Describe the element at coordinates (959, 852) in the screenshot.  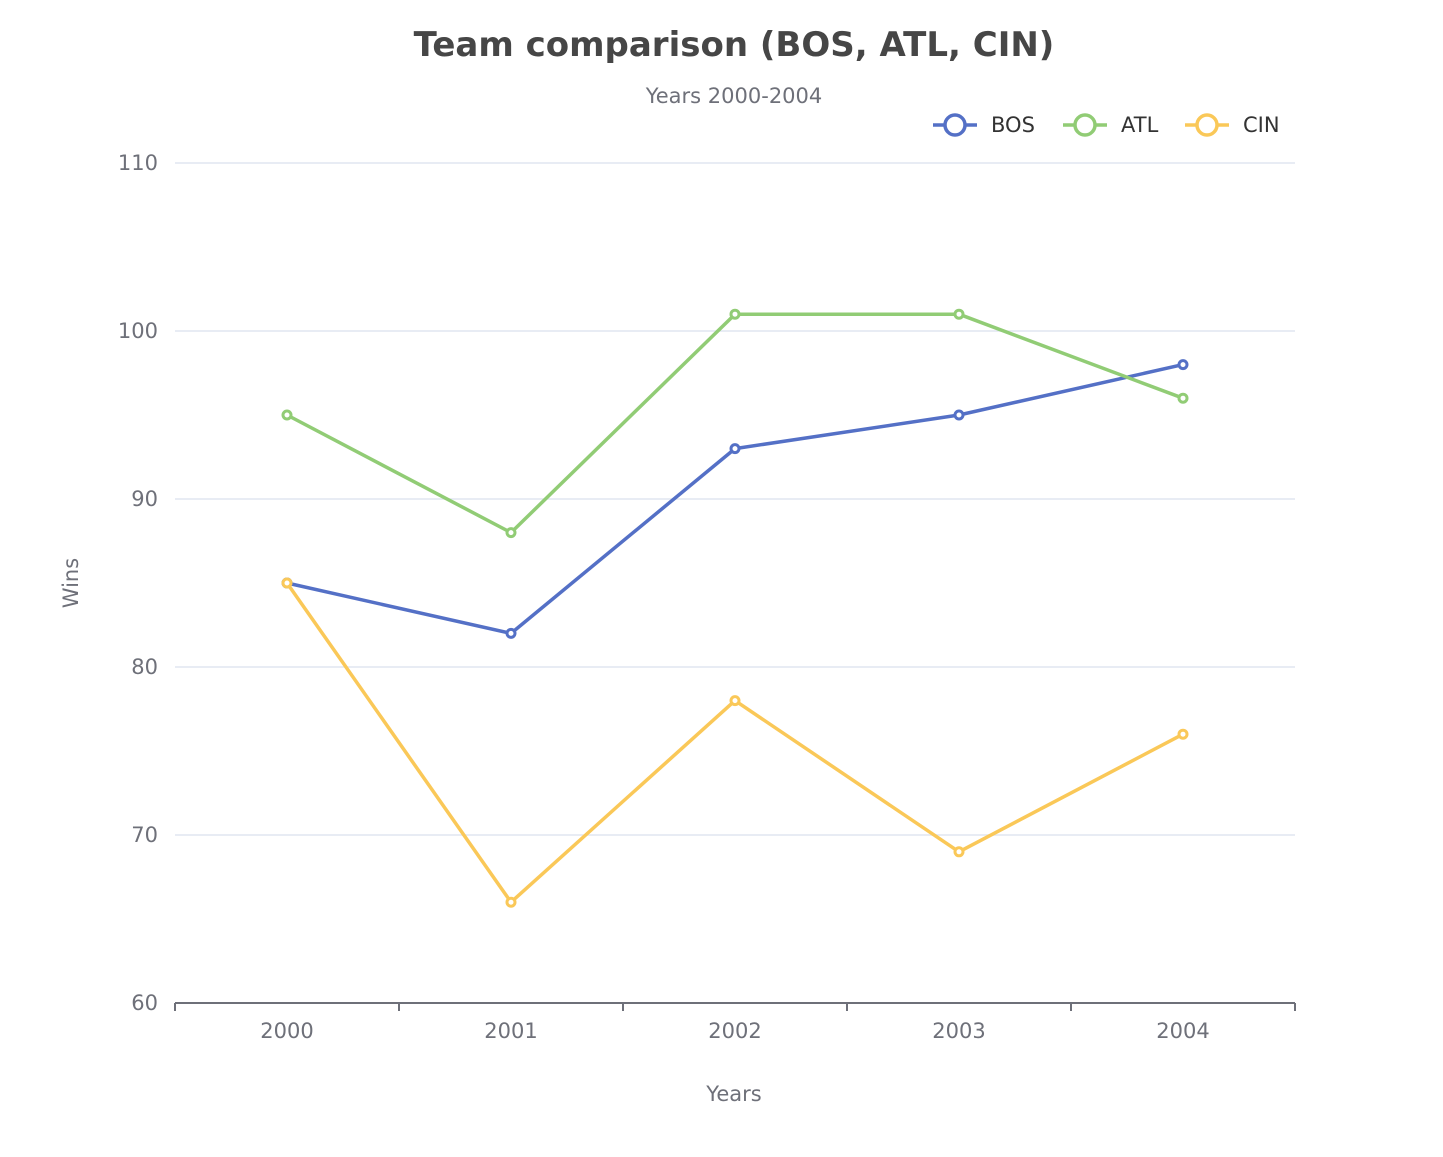
I see `data-point-cin-2003` at that location.